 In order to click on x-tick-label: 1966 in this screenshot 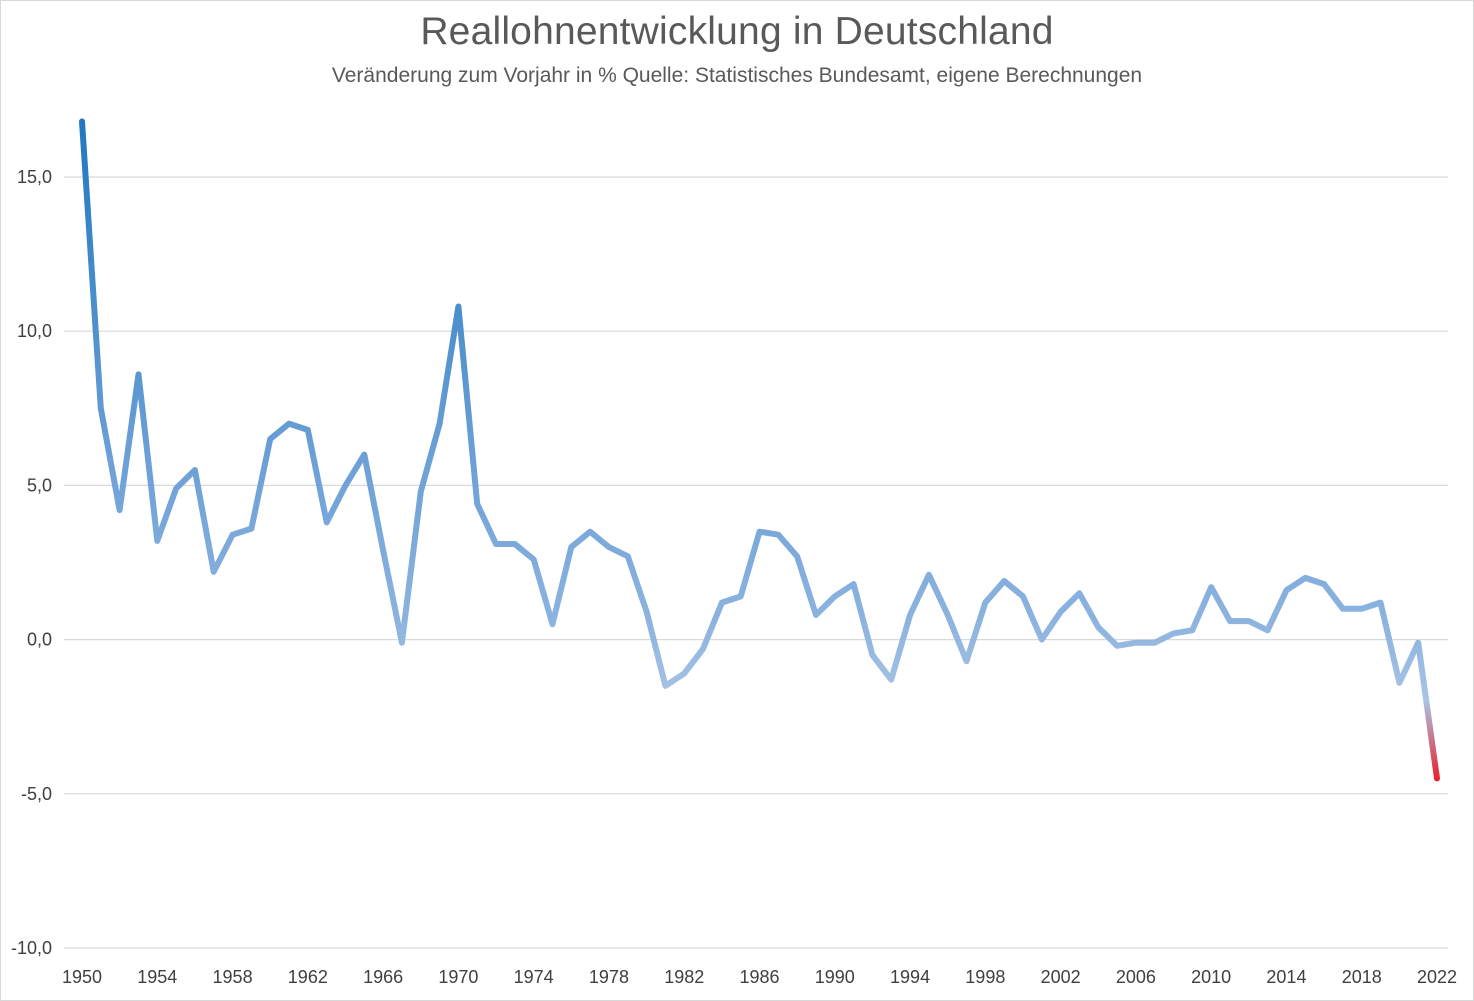, I will do `click(383, 977)`.